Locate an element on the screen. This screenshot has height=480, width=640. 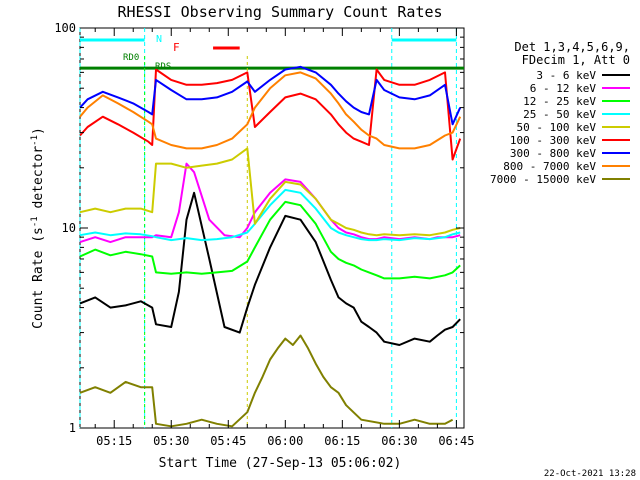
flag-label-rd0: RD0 is located at coordinates (131, 58).